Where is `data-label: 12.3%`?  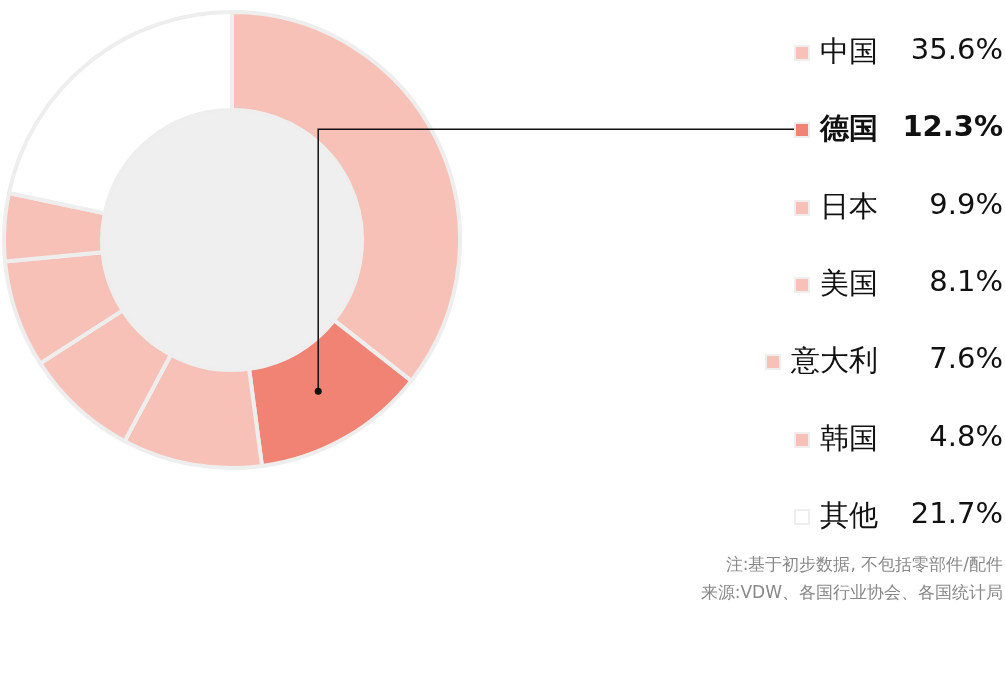 data-label: 12.3% is located at coordinates (952, 126).